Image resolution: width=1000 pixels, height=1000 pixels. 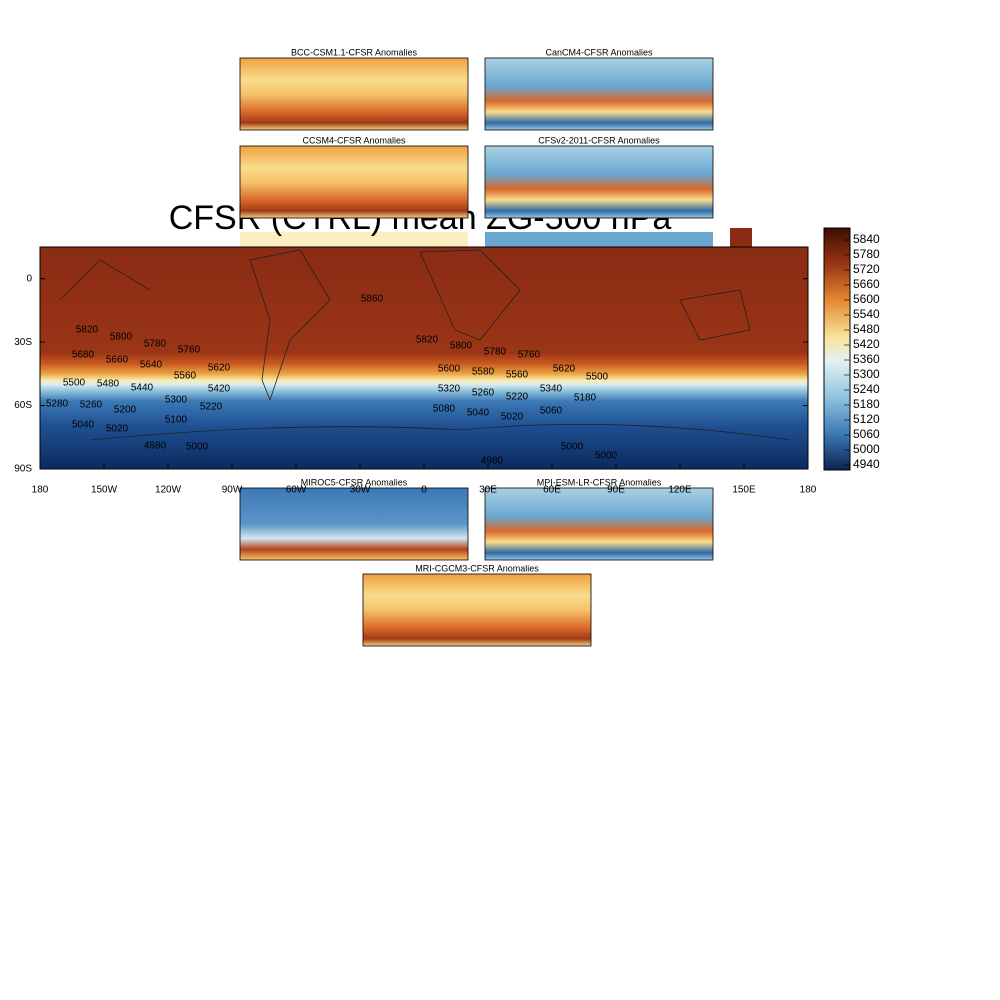 What do you see at coordinates (83, 355) in the screenshot?
I see `contour-label: 5680` at bounding box center [83, 355].